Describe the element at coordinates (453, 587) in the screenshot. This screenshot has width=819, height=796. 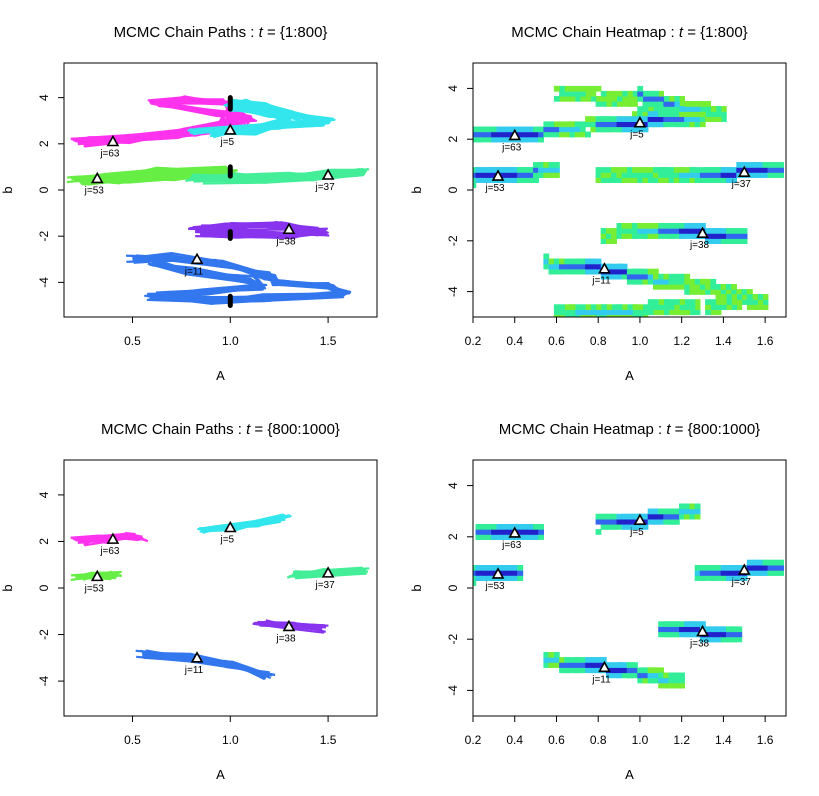
I see `y-tick-label: 0` at that location.